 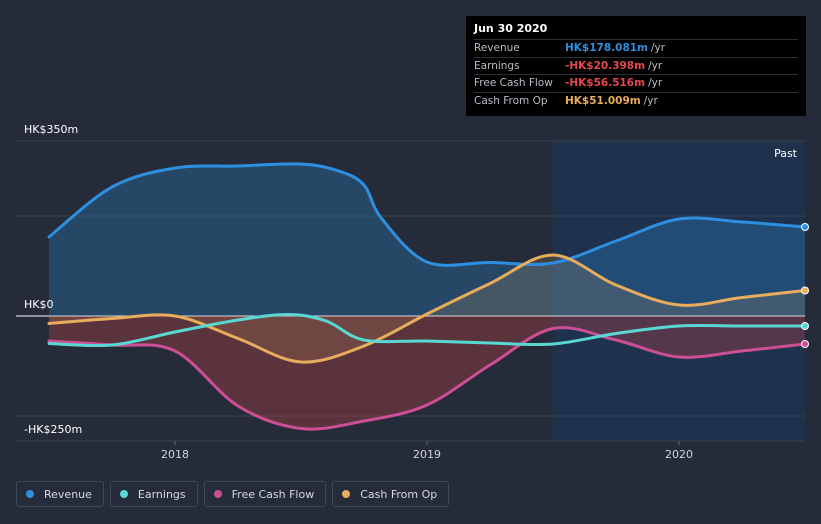 What do you see at coordinates (427, 454) in the screenshot?
I see `x-tick-label-2019: 2019` at bounding box center [427, 454].